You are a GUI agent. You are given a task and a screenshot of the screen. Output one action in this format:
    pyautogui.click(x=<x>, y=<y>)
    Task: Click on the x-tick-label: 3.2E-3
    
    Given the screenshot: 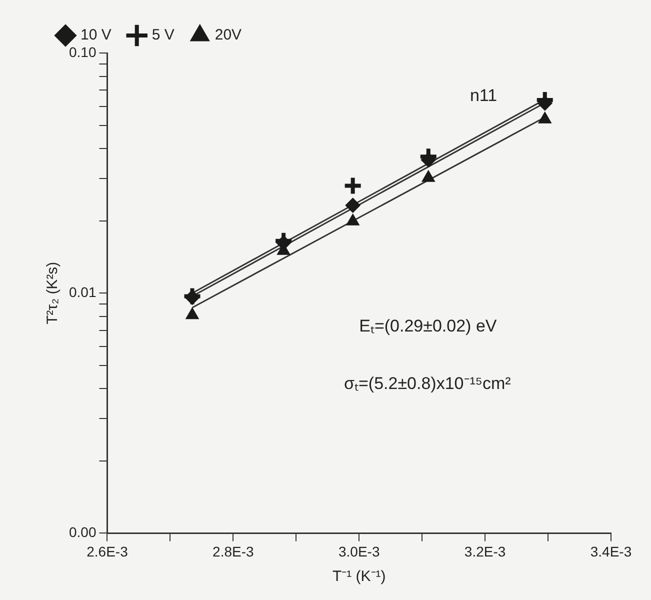 What is the action you would take?
    pyautogui.click(x=485, y=551)
    